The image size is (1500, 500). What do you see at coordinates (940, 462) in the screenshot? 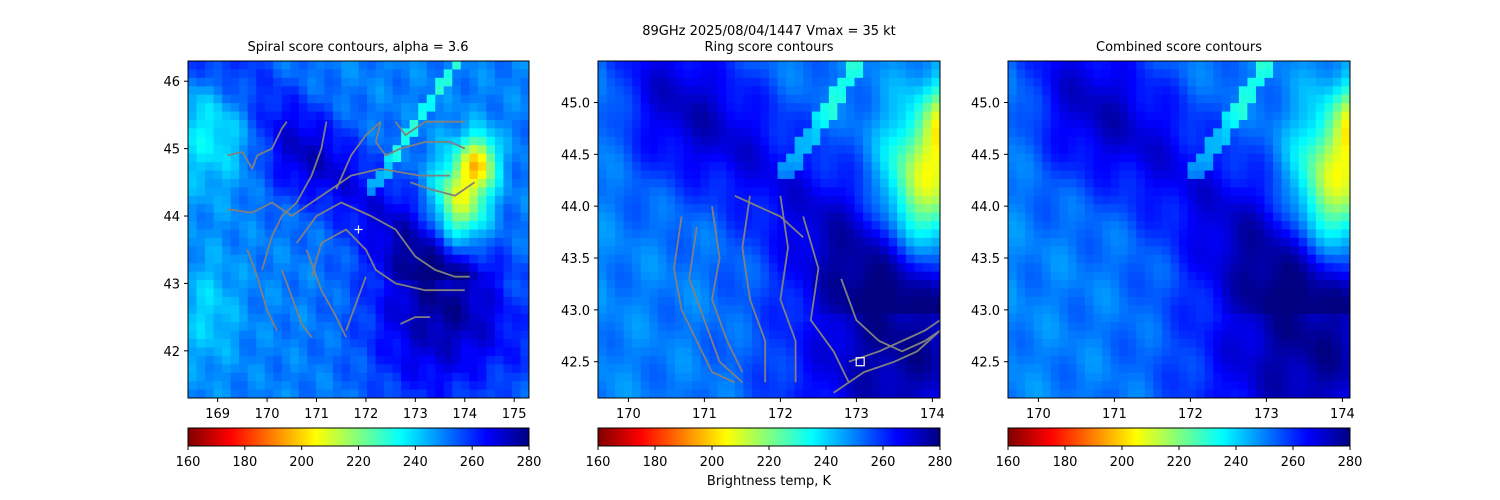
I see `colorbar-tick-label: 280` at bounding box center [940, 462].